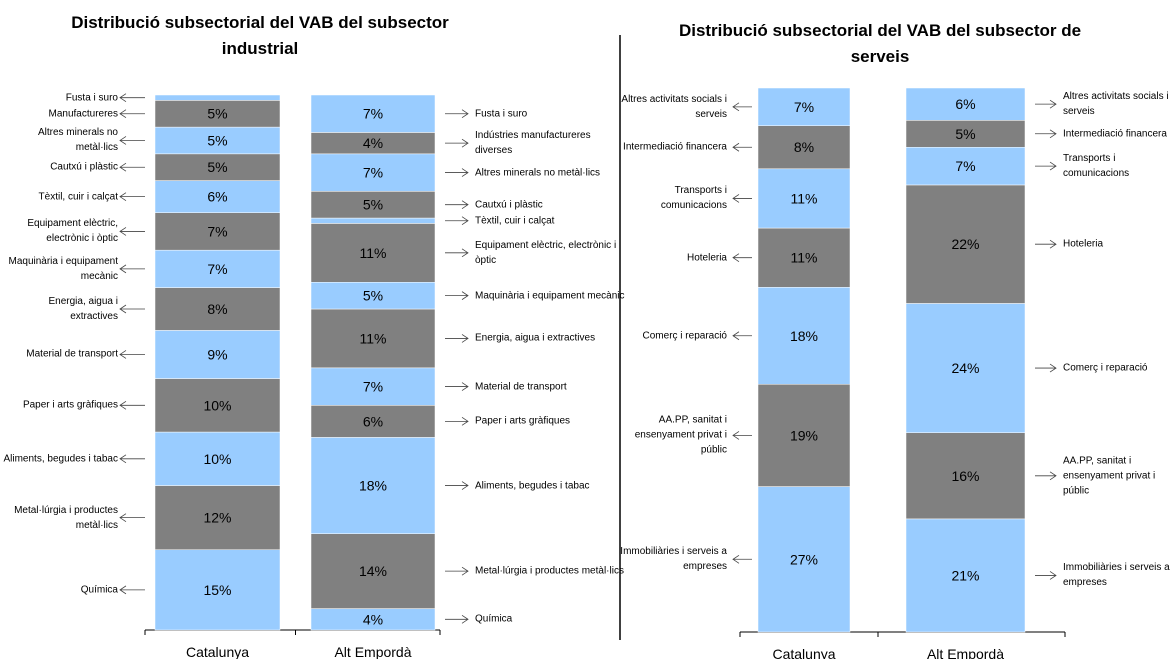 The image size is (1170, 659). What do you see at coordinates (804, 652) in the screenshot?
I see `category-label: Catalunya` at bounding box center [804, 652].